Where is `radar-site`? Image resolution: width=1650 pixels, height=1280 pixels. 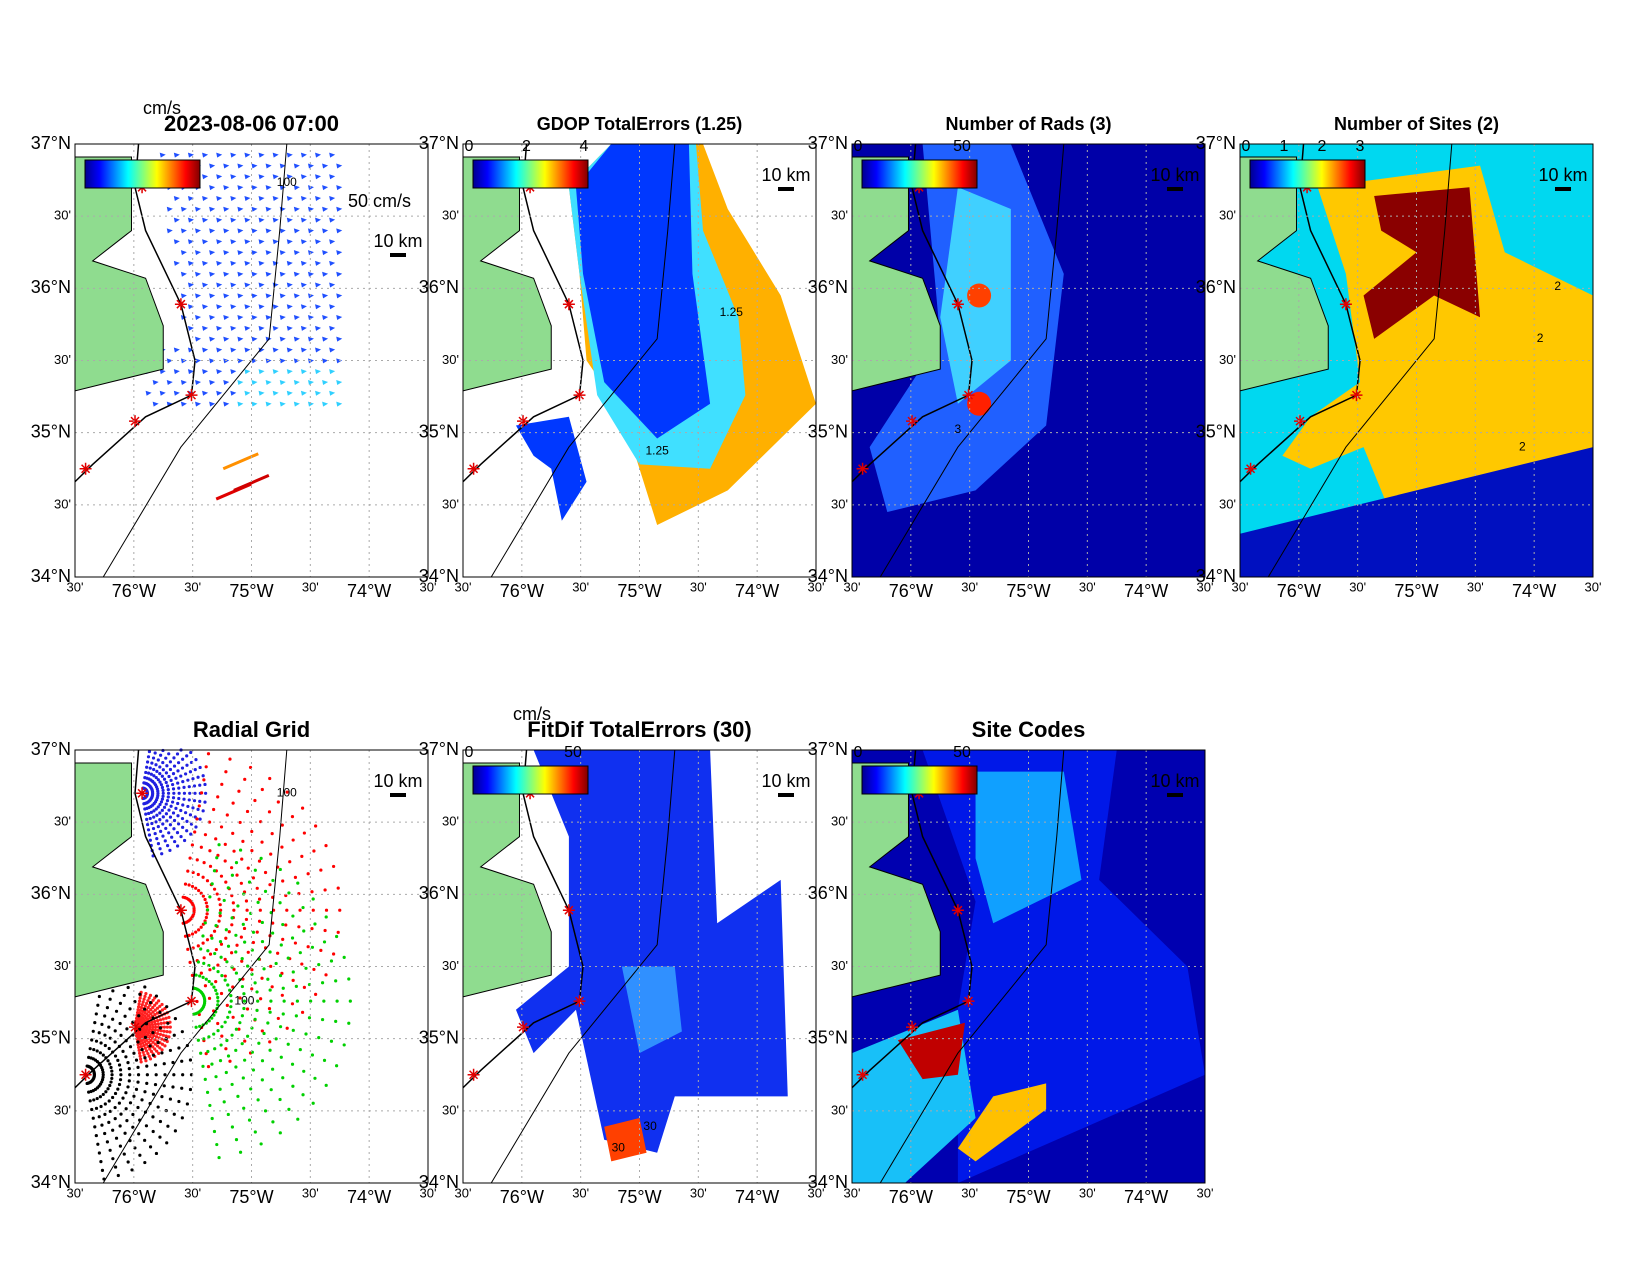
radar-site is located at coordinates (191, 395).